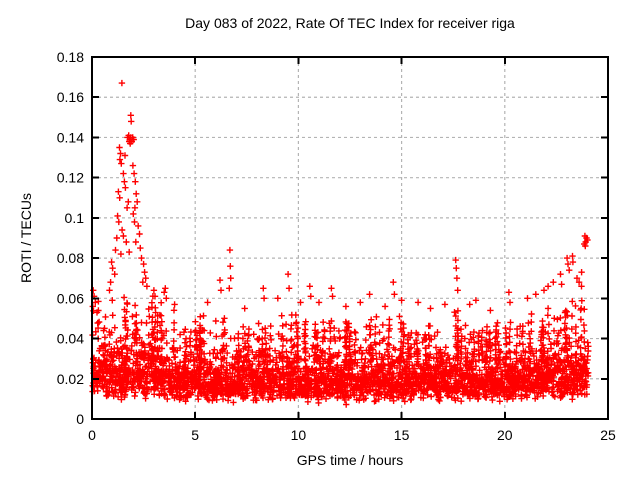  I want to click on x-tick-label: 0, so click(92, 435).